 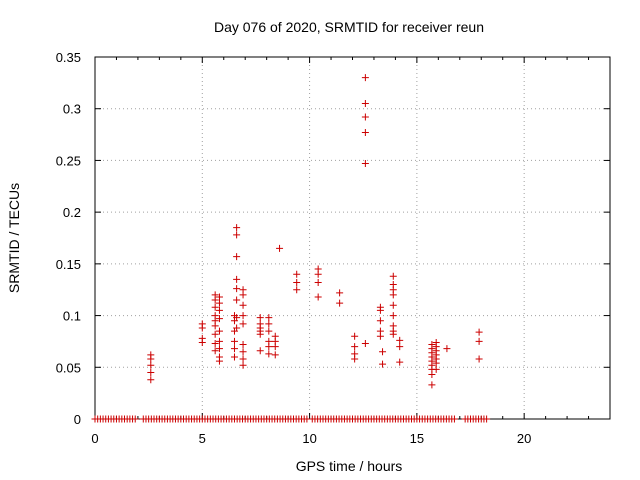 What do you see at coordinates (68, 367) in the screenshot?
I see `y-tick-label: 0.05` at bounding box center [68, 367].